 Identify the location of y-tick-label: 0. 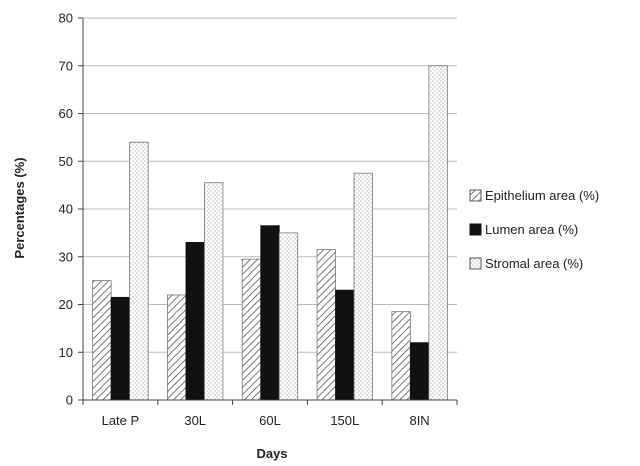
(69, 400).